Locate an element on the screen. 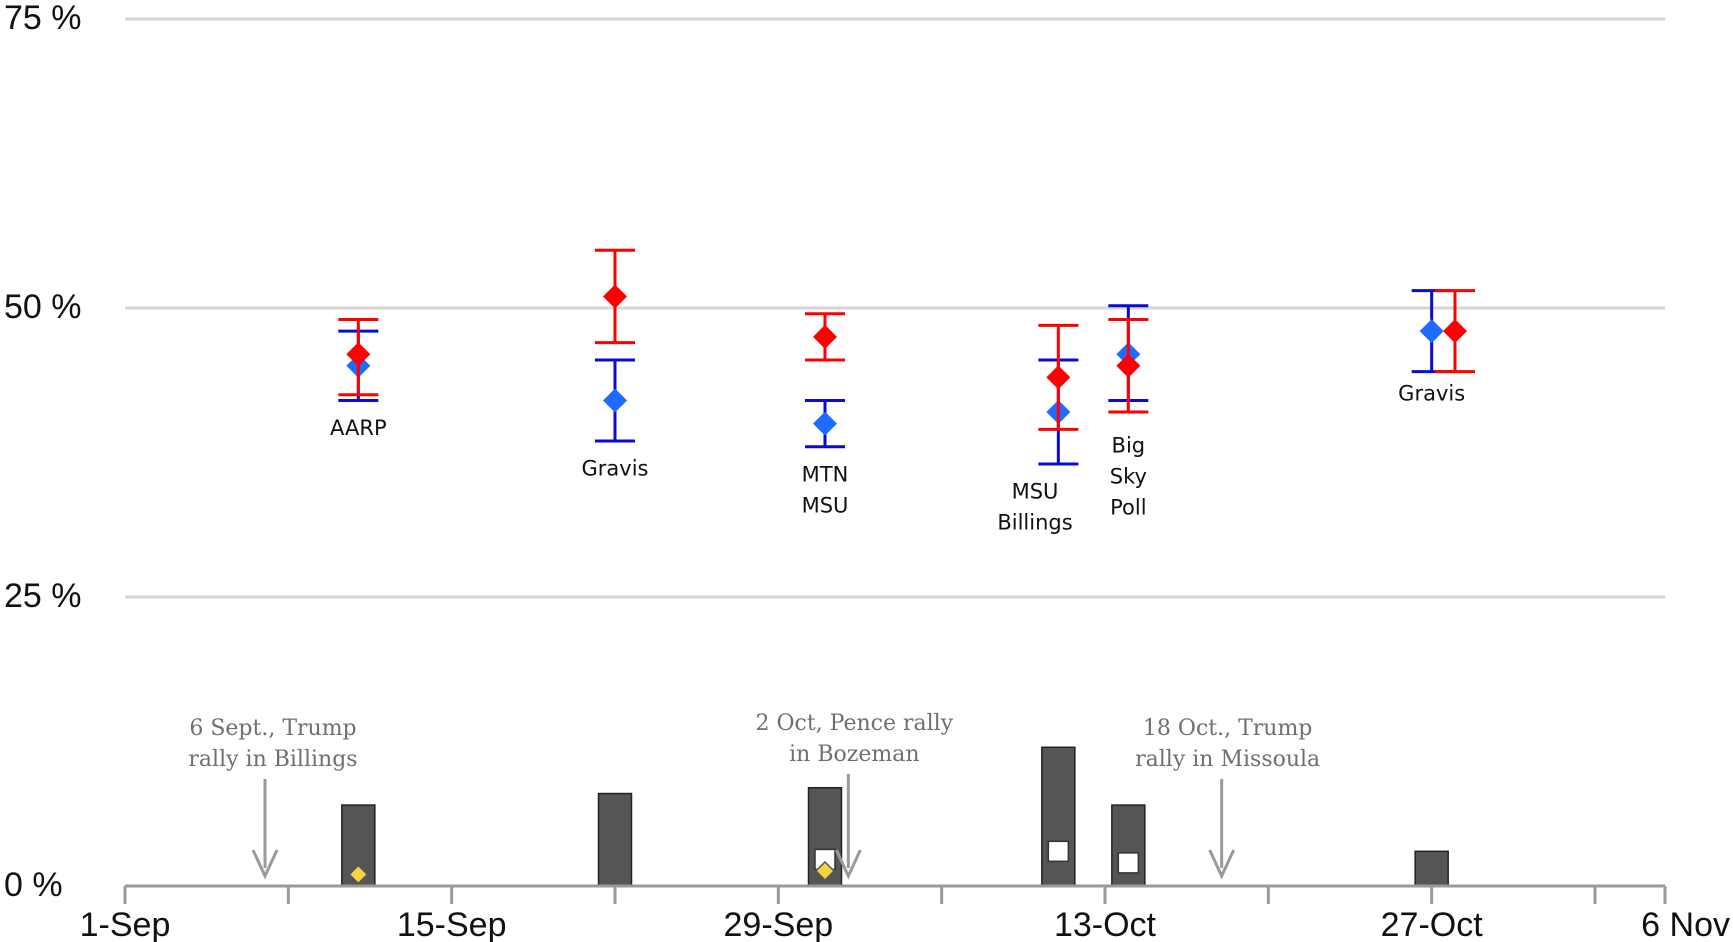  y-tick-label: 50 % is located at coordinates (43, 307).